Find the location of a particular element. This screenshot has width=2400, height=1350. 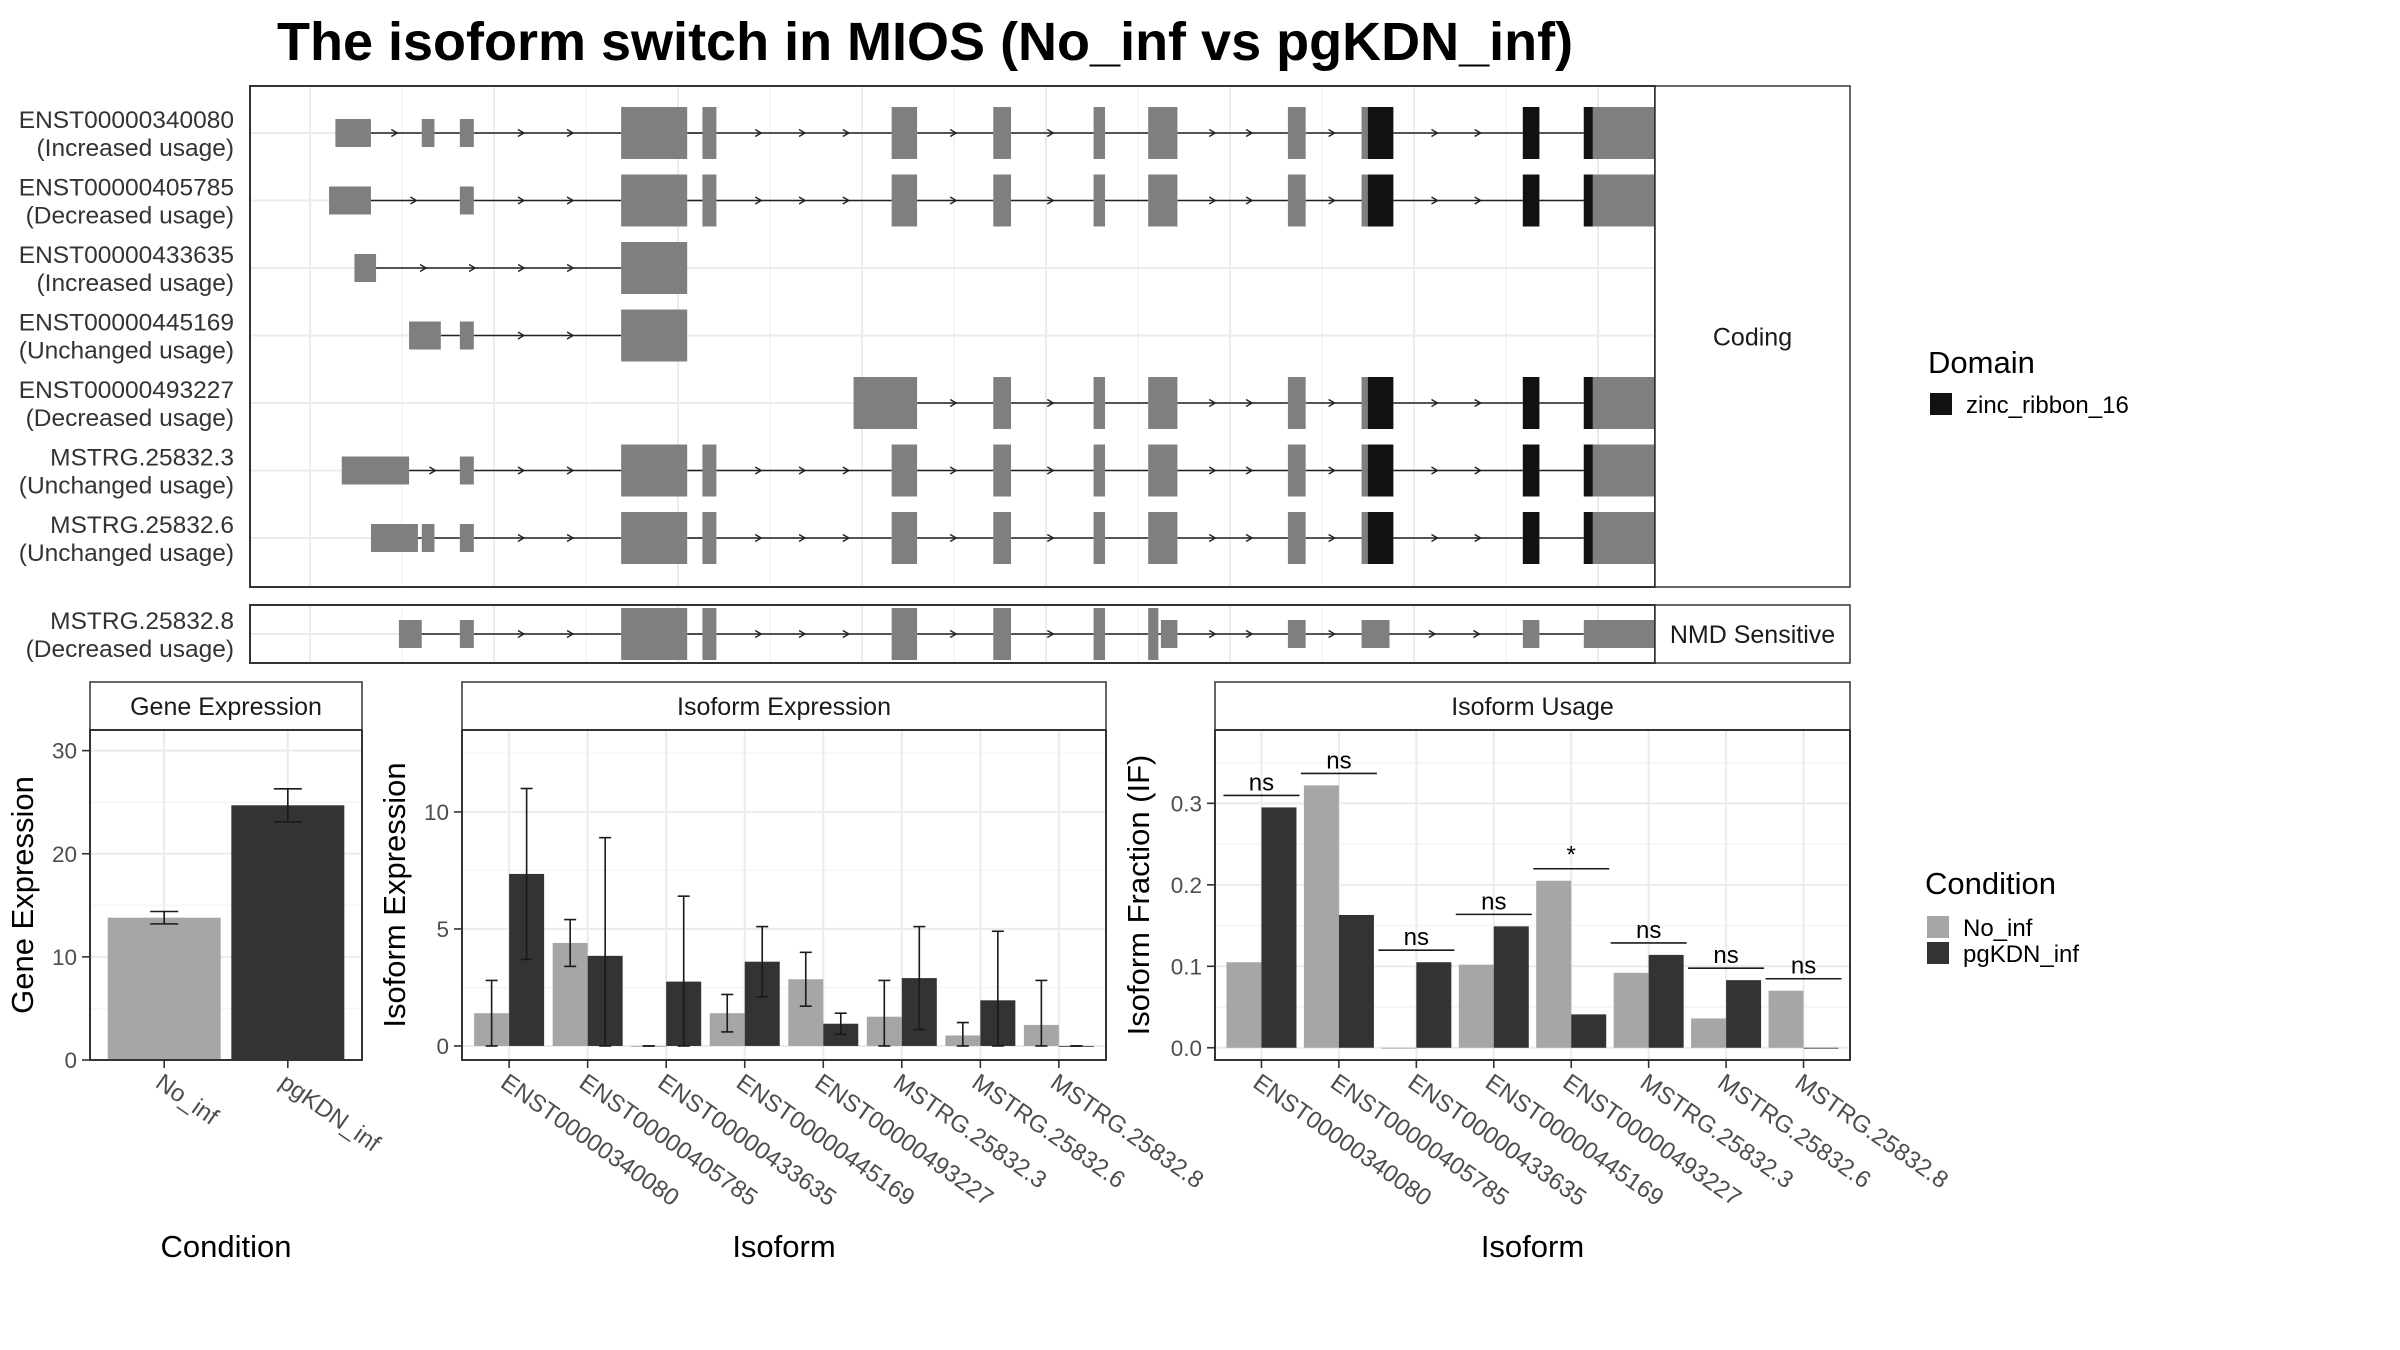

x-tick-label: No_inf is located at coordinates (187, 1100).